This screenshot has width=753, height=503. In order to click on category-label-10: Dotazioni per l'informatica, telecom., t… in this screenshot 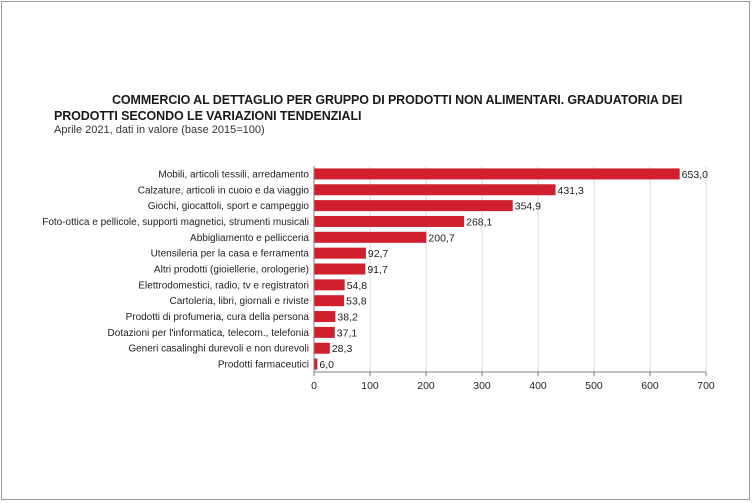, I will do `click(209, 333)`.